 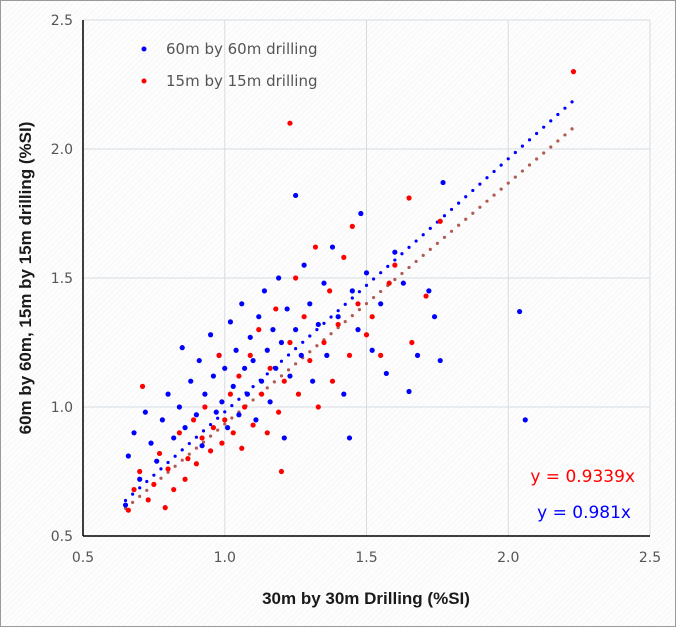 What do you see at coordinates (582, 477) in the screenshot?
I see `trendline-equation-red: y = 0.9339x` at bounding box center [582, 477].